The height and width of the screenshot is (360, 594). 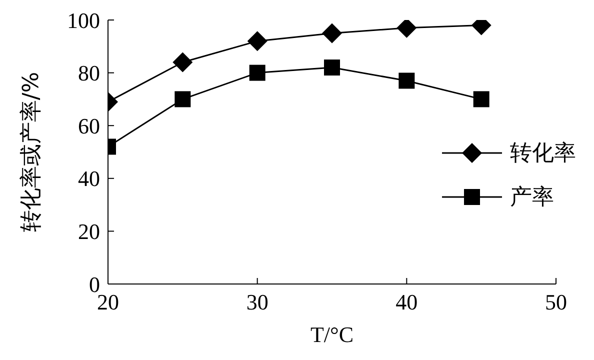 What do you see at coordinates (89, 73) in the screenshot?
I see `y-tick-label: 80` at bounding box center [89, 73].